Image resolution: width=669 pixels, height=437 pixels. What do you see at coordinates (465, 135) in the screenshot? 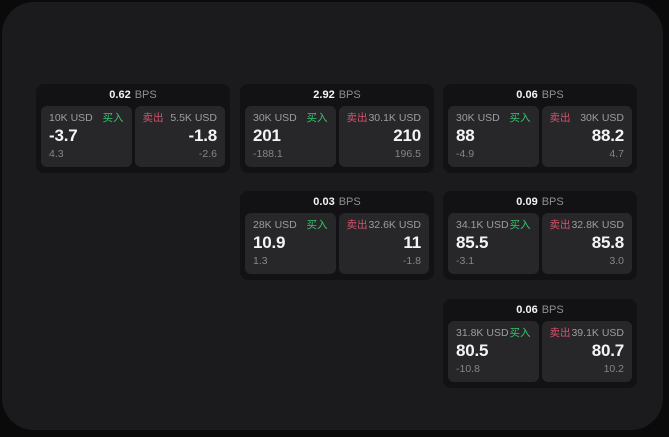
I see `buy-price: 88` at bounding box center [465, 135].